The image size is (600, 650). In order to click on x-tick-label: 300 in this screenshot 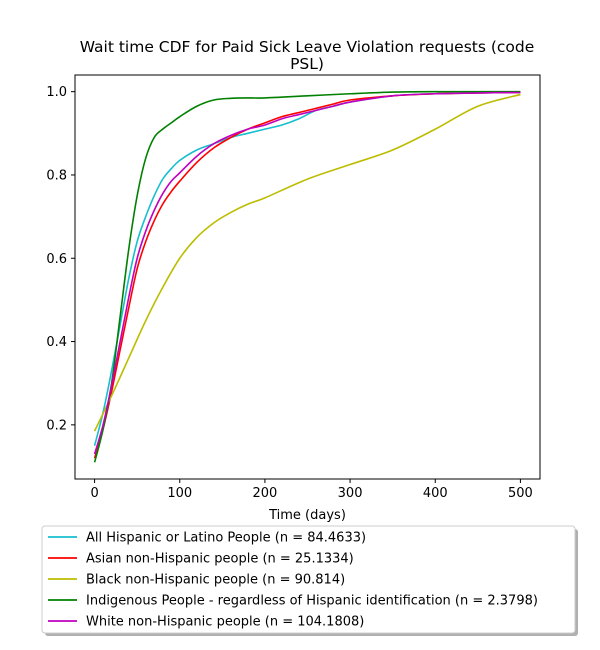, I will do `click(350, 493)`.